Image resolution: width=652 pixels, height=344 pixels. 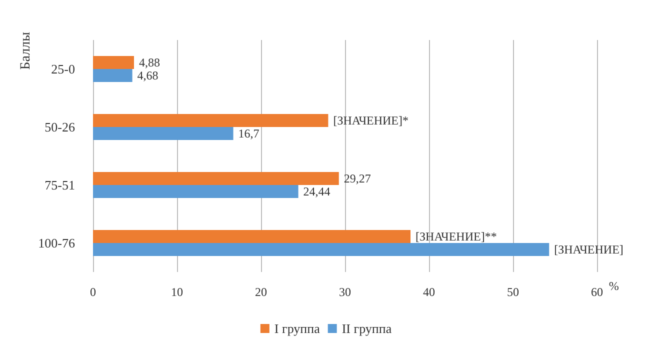 What do you see at coordinates (57, 243) in the screenshot?
I see `y-tick-label: 100-76` at bounding box center [57, 243].